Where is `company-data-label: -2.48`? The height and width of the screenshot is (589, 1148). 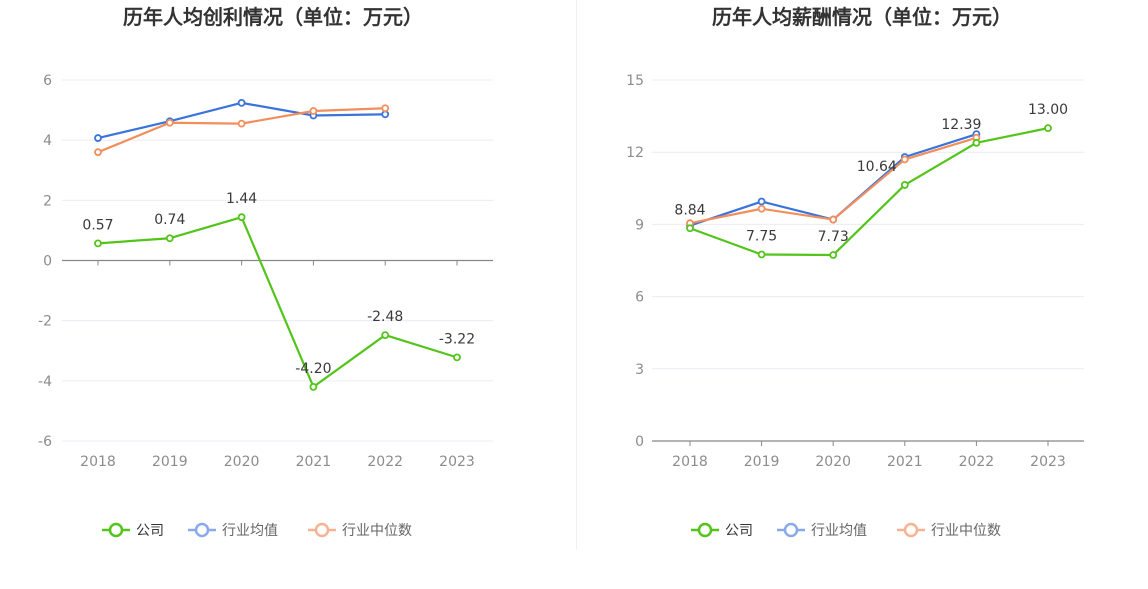 company-data-label: -2.48 is located at coordinates (385, 317).